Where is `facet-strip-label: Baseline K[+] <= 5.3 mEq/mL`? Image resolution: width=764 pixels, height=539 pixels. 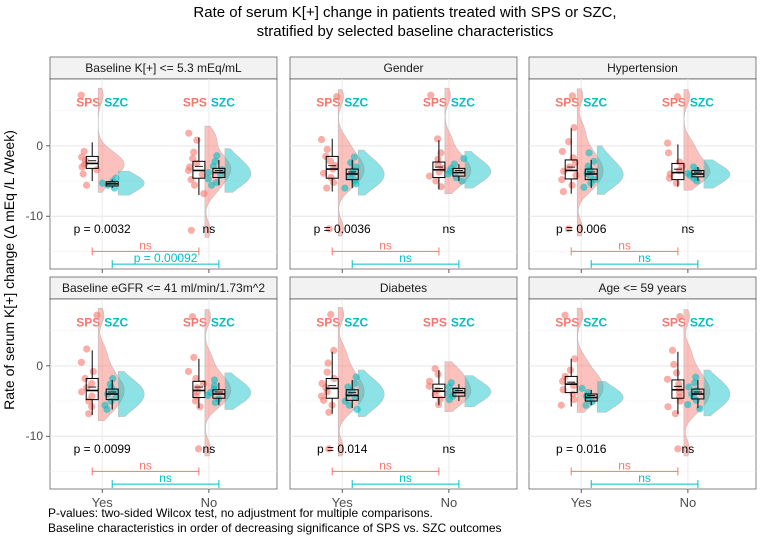
facet-strip-label: Baseline K[+] <= 5.3 mEq/mL is located at coordinates (163, 68).